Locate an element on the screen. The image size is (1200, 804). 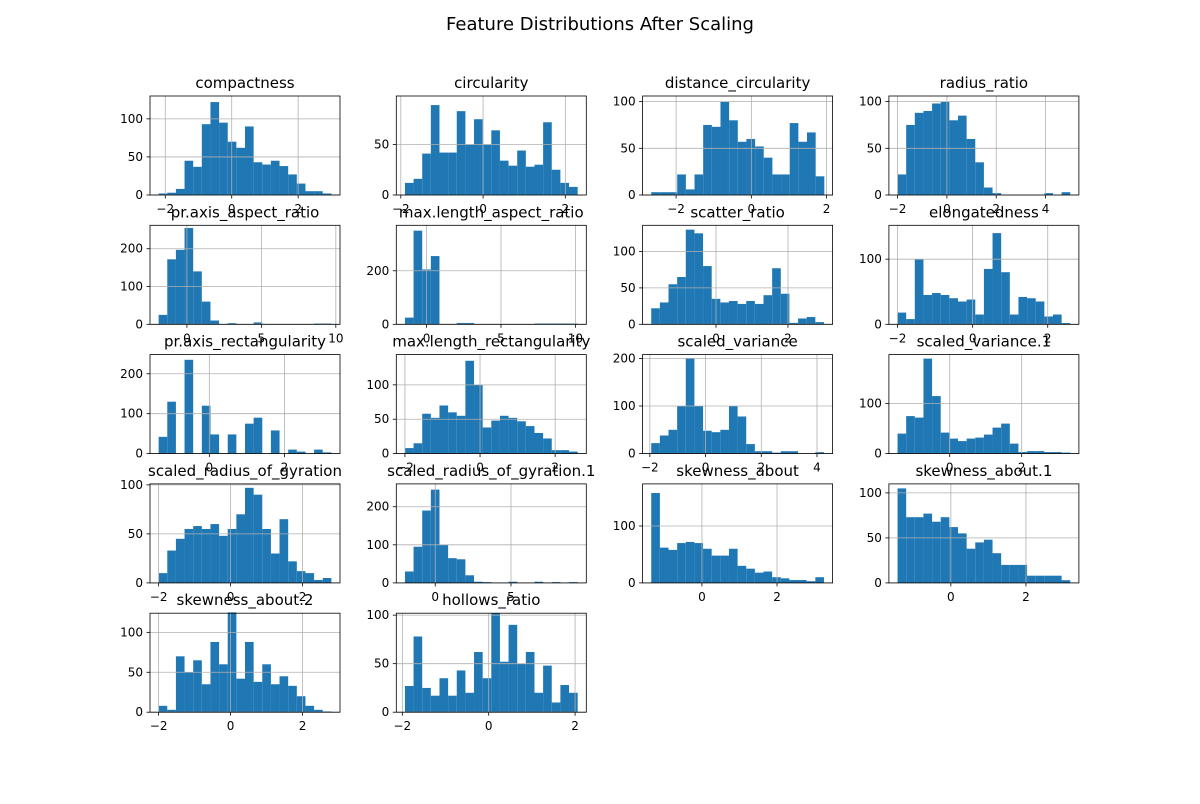
subplot: elongatedness −2 0 2 0 100 is located at coordinates (969, 274).